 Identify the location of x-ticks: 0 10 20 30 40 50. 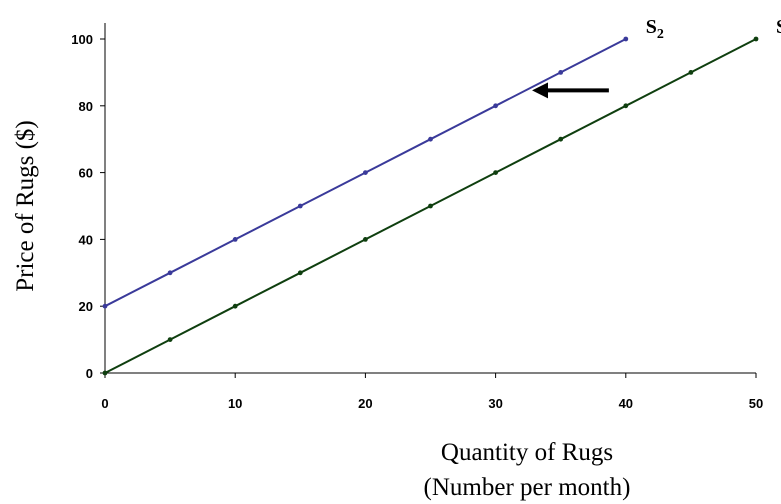
(432, 392).